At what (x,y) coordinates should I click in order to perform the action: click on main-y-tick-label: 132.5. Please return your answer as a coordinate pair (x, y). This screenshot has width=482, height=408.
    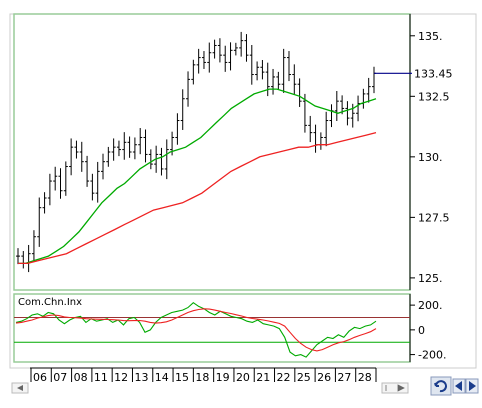
    Looking at the image, I should click on (434, 96).